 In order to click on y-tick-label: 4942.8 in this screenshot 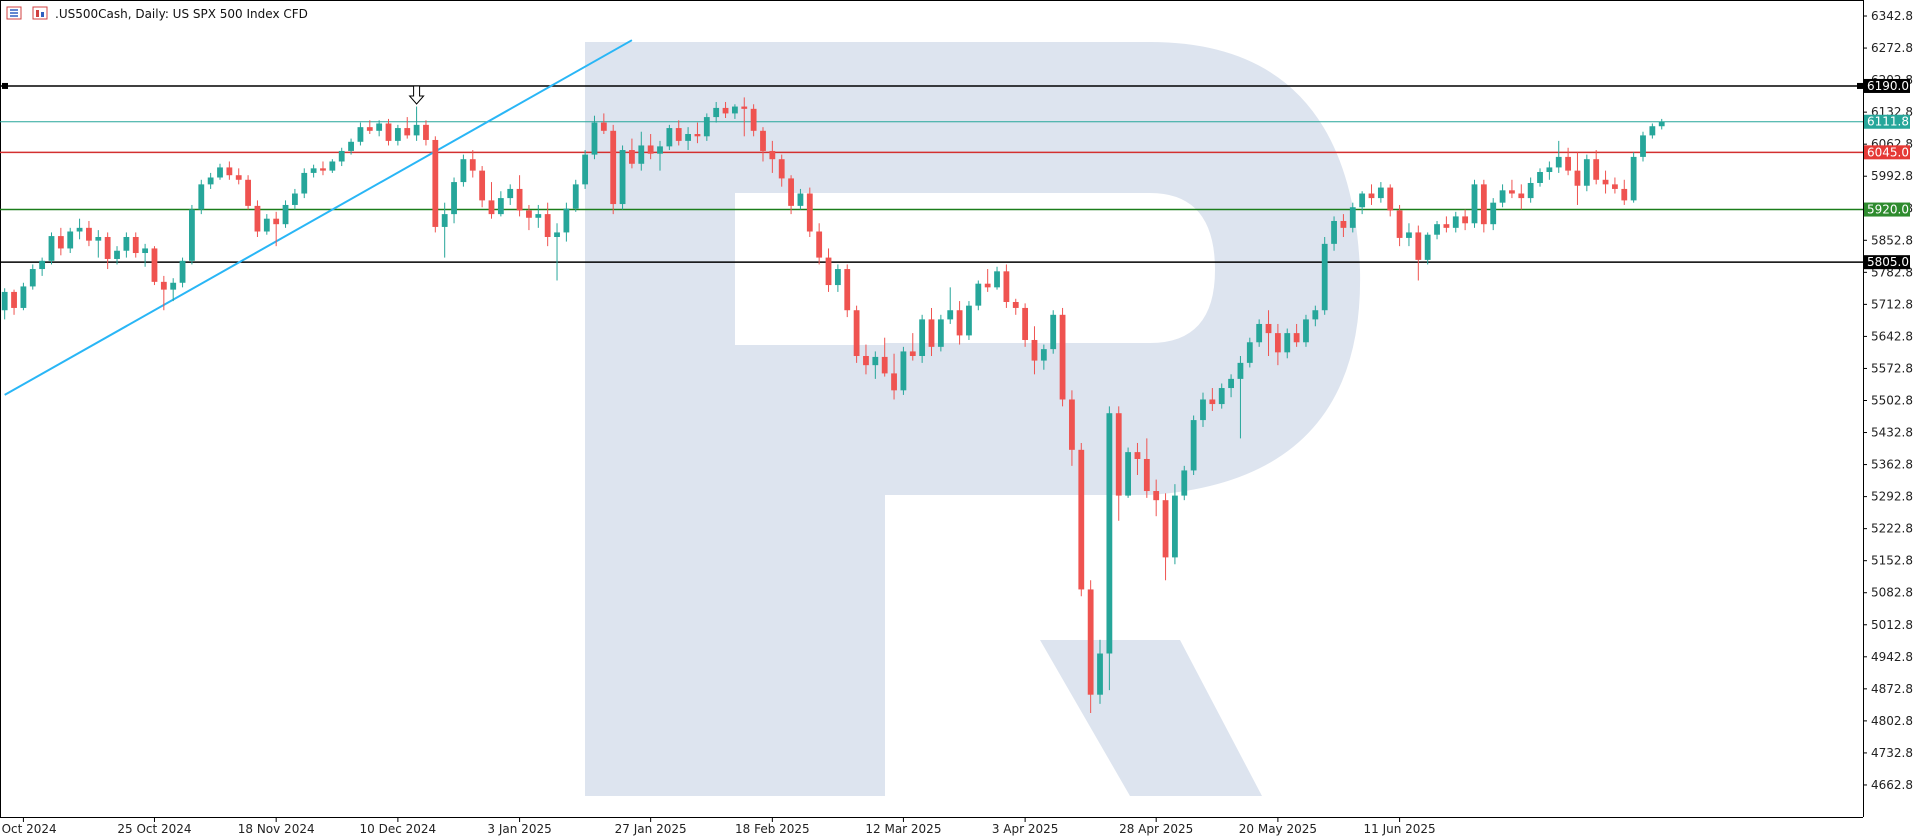, I will do `click(1892, 657)`.